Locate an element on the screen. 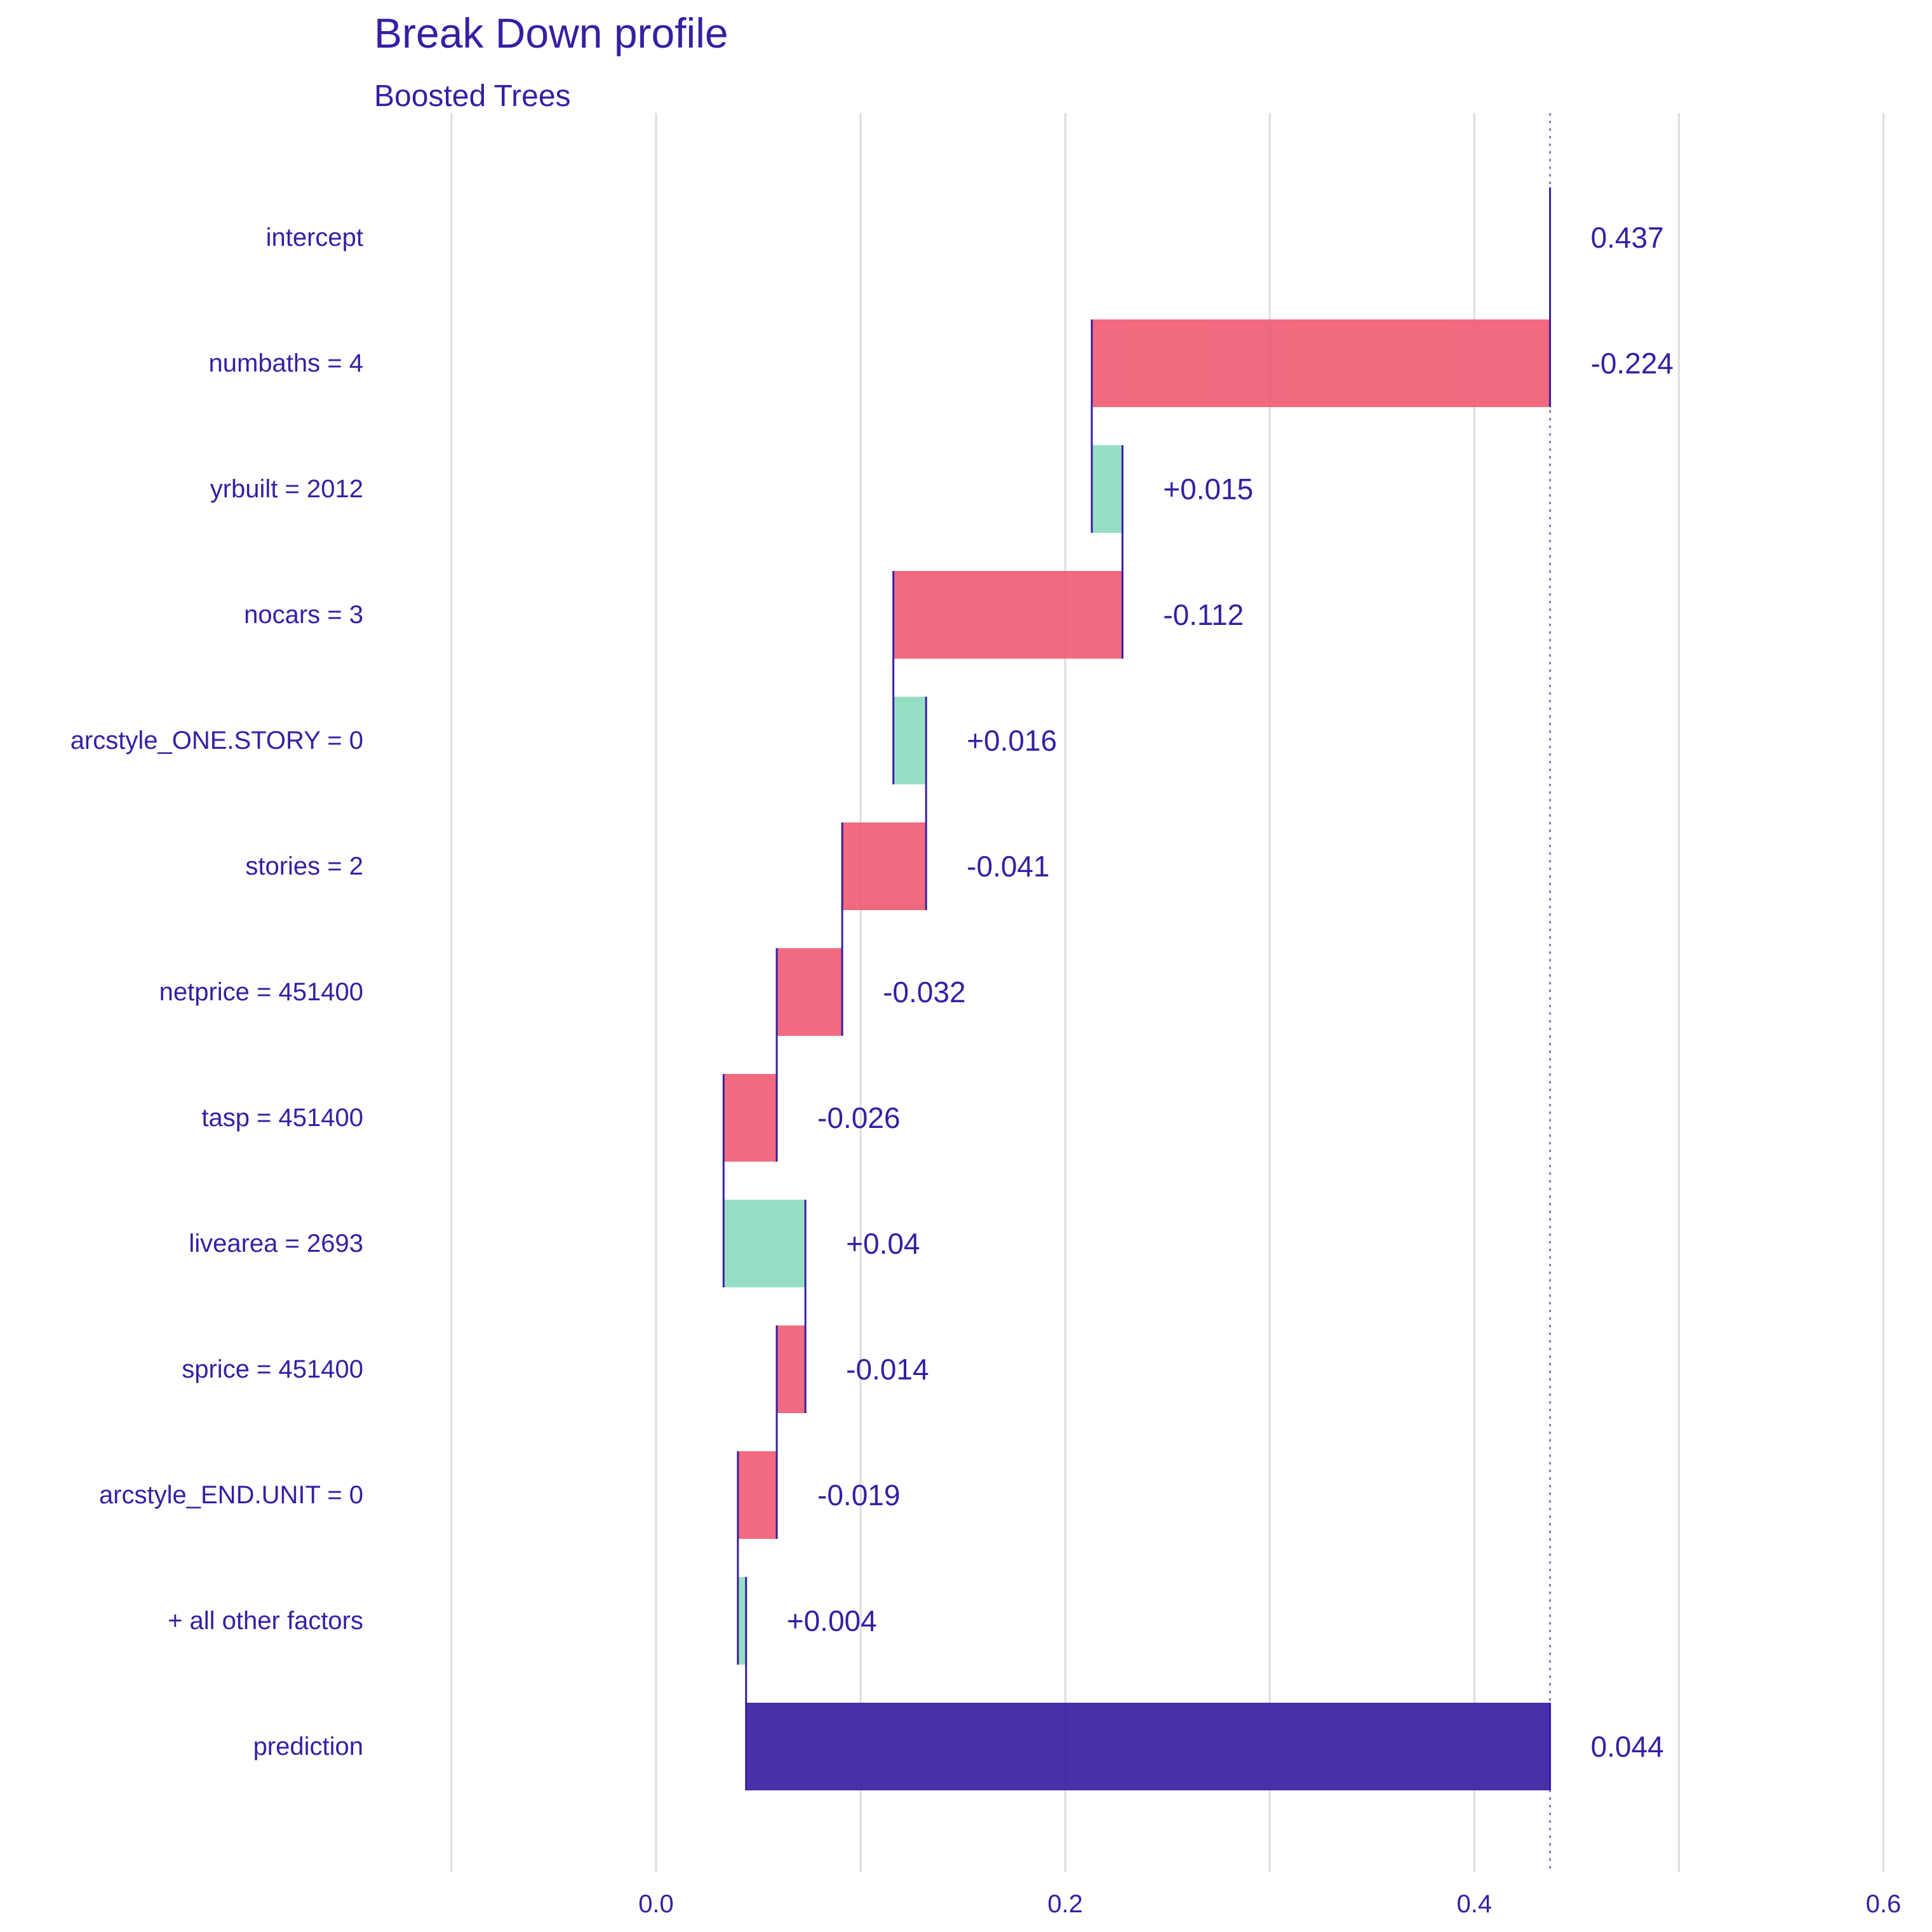 Image resolution: width=1932 pixels, height=1932 pixels. feature-label: + all other factors is located at coordinates (265, 1621).